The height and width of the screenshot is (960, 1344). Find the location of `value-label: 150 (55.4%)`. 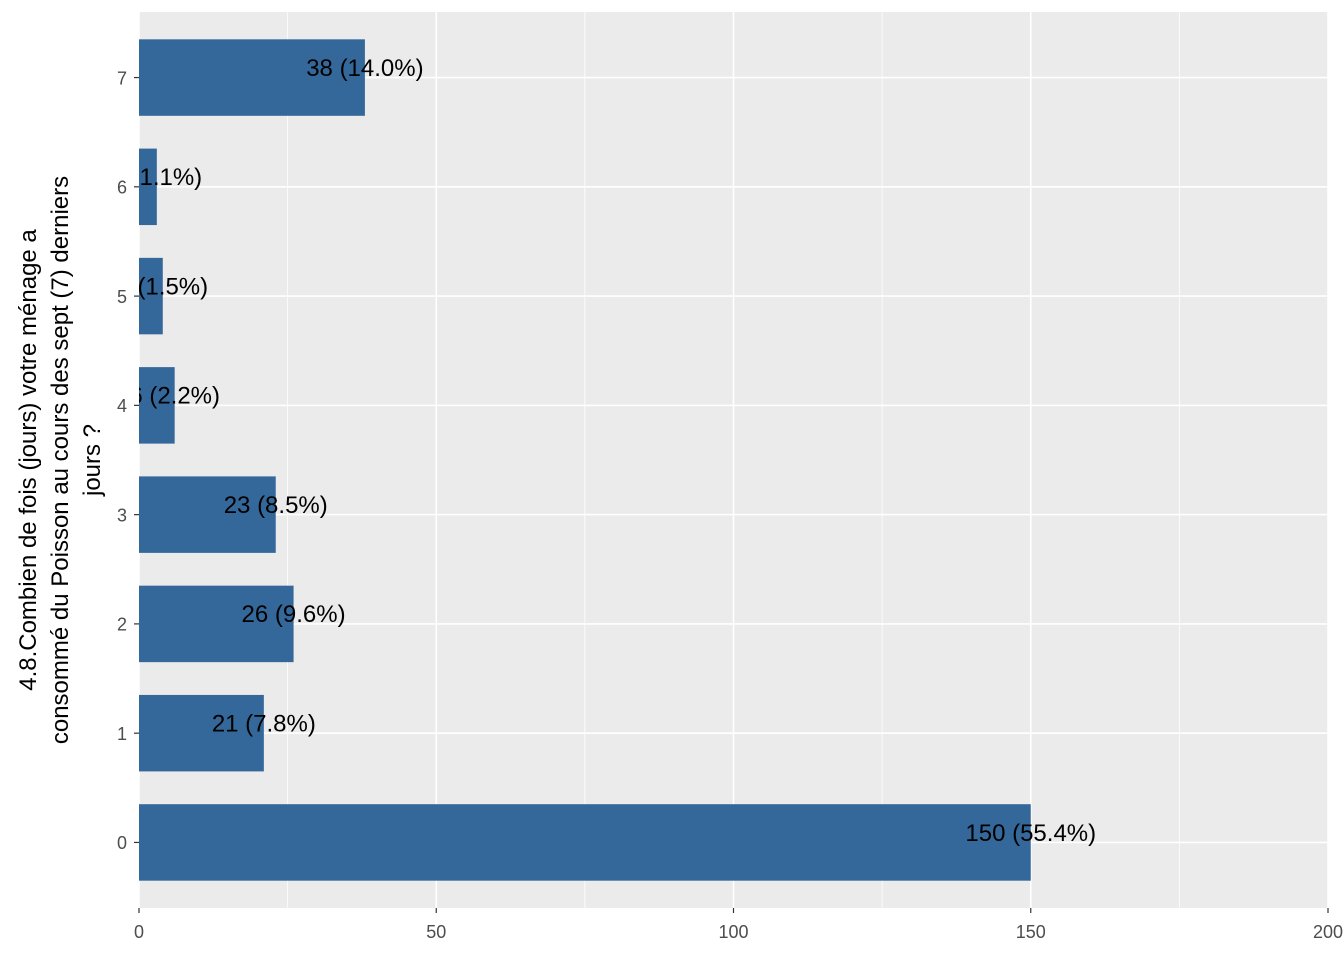

value-label: 150 (55.4%) is located at coordinates (1030, 833).